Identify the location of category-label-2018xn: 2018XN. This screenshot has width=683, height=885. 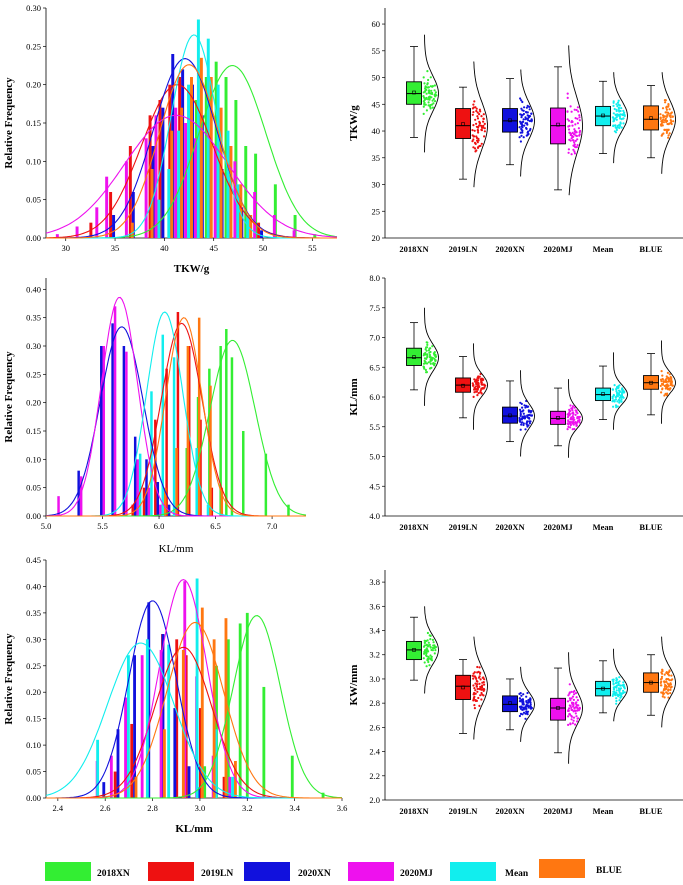
(414, 527).